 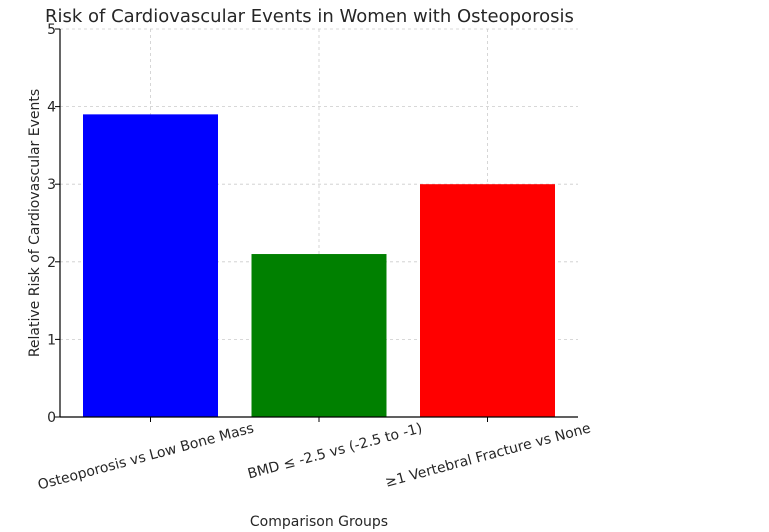 What do you see at coordinates (53, 224) in the screenshot?
I see `y-ticks: 0 1 2 3 4 5` at bounding box center [53, 224].